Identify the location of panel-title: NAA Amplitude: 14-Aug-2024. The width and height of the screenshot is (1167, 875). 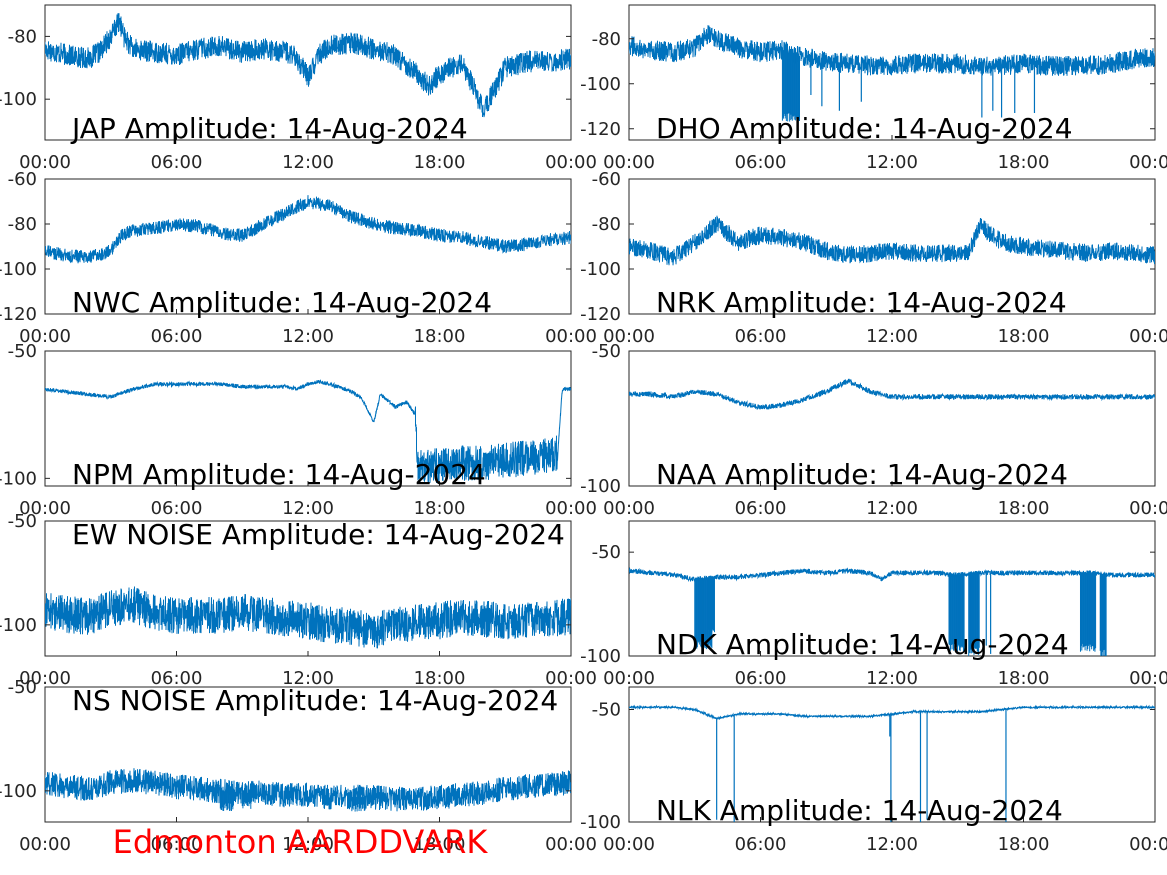
(862, 474).